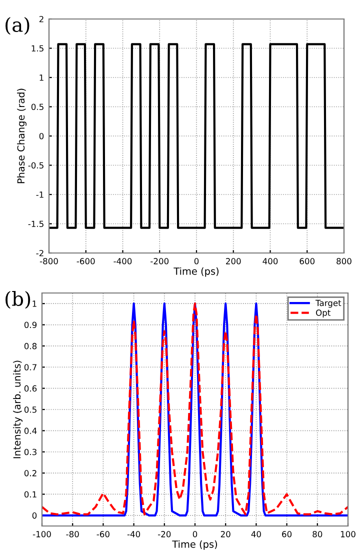 This screenshot has width=359, height=550. What do you see at coordinates (30, 325) in the screenshot?
I see `y-tick-label: 0.9` at bounding box center [30, 325].